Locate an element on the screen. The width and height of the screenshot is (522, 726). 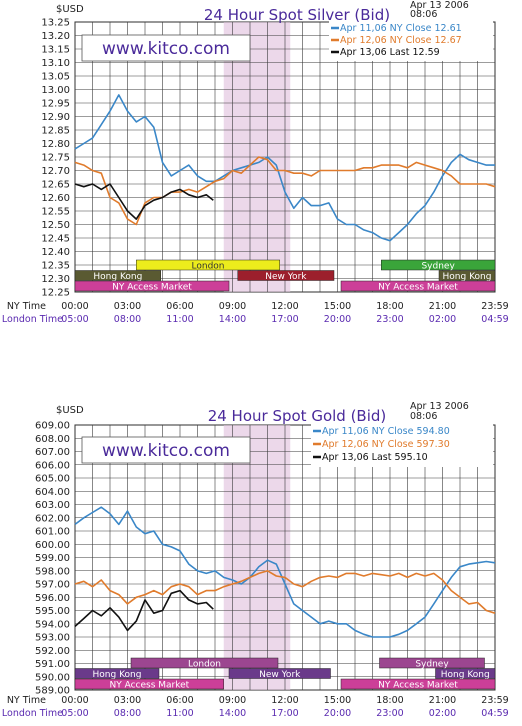
x-tick-london: 11:00 is located at coordinates (179, 713).